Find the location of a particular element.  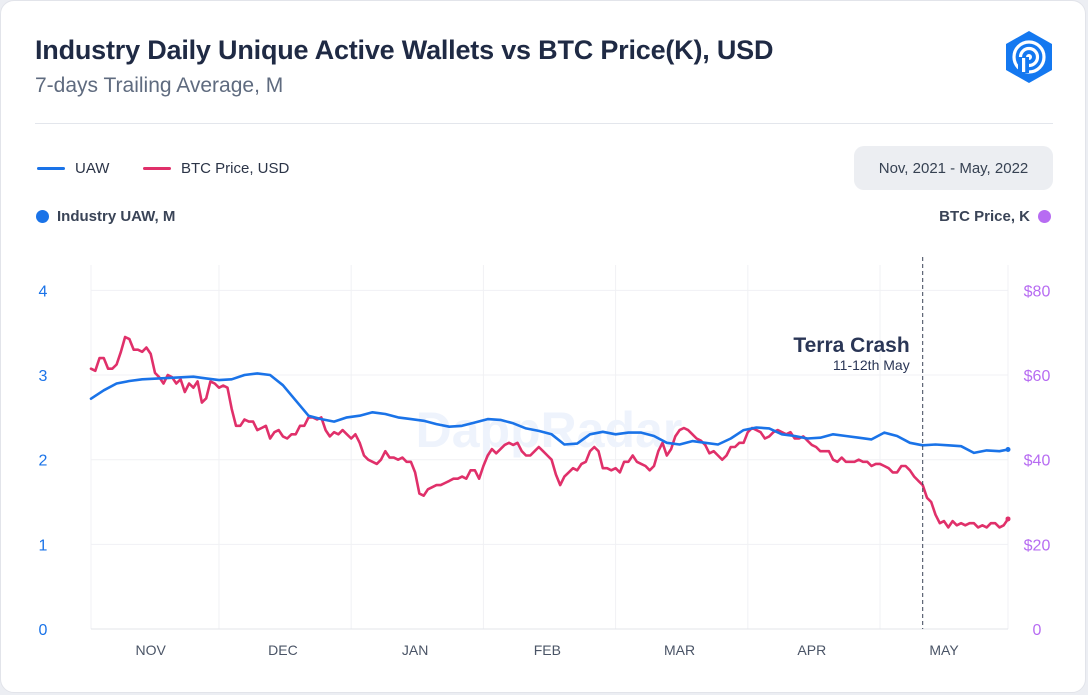

left-tick-label: 1 is located at coordinates (43, 545).